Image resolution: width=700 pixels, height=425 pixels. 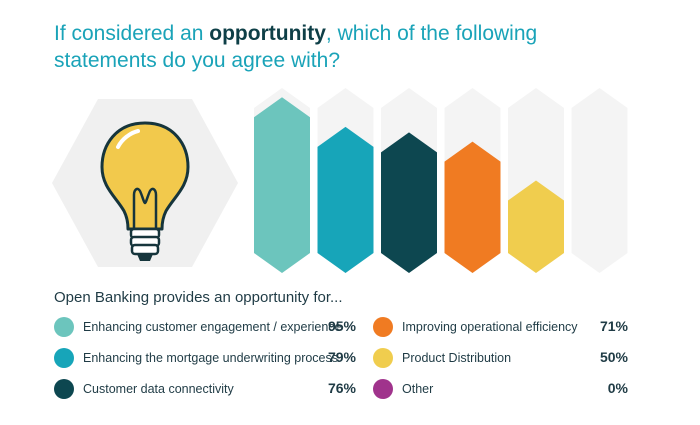 I want to click on legend-item: Customer data connectivity, so click(x=144, y=389).